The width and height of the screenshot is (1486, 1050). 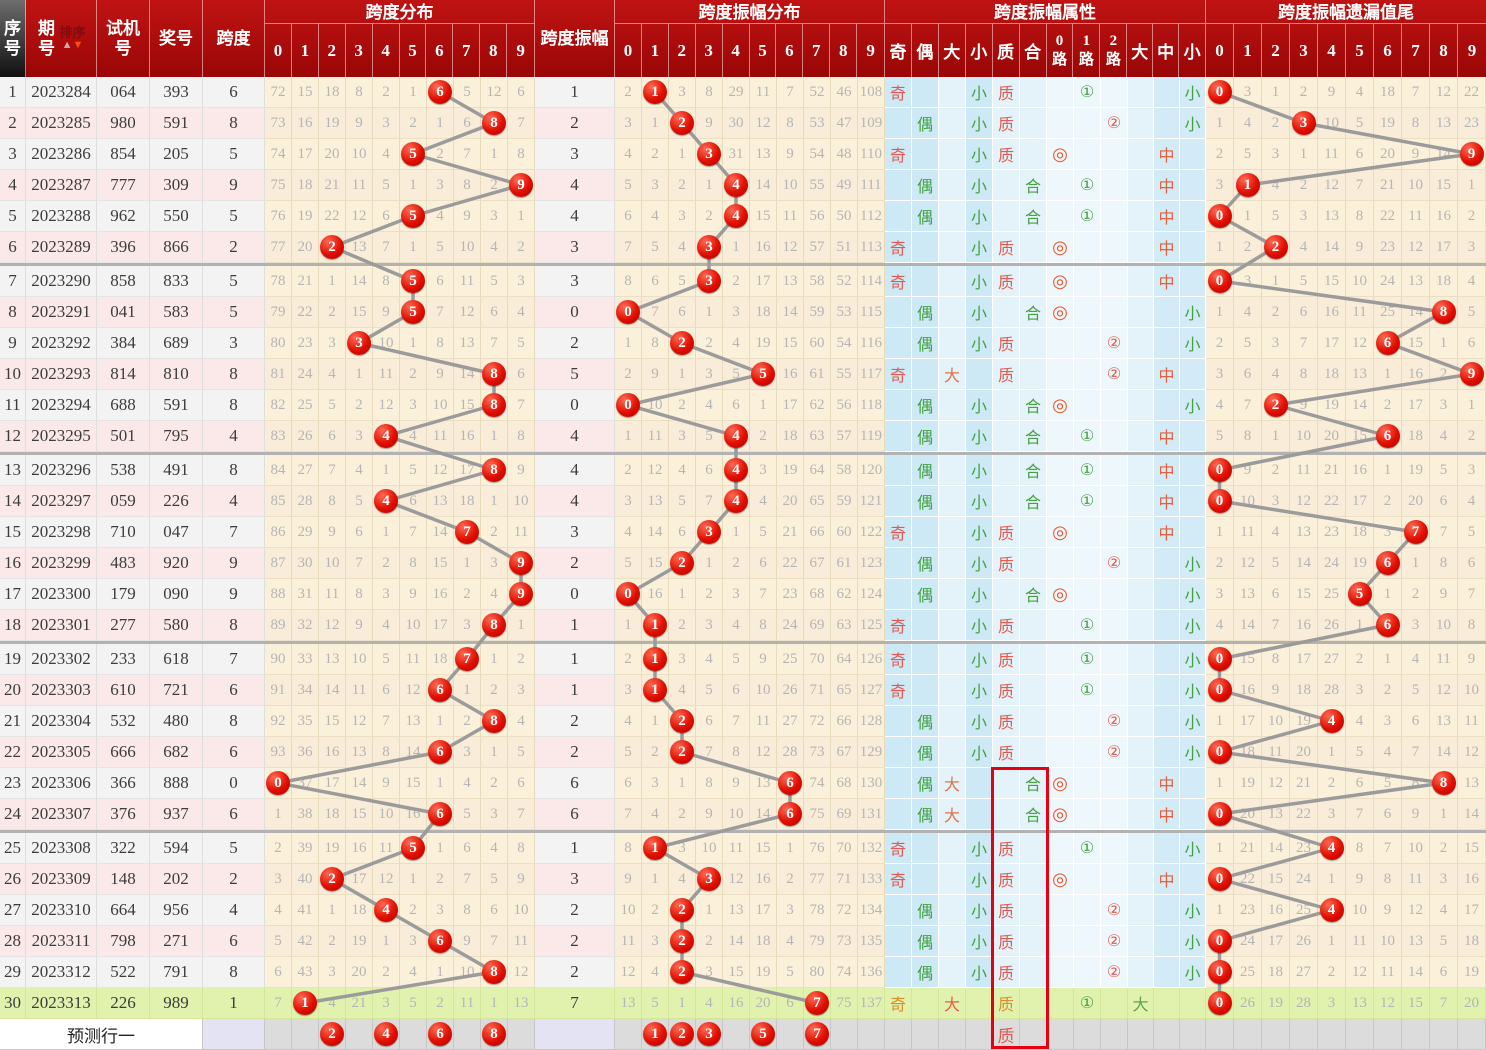 I want to click on tail-cell-value: 15, so click(x=1275, y=878).